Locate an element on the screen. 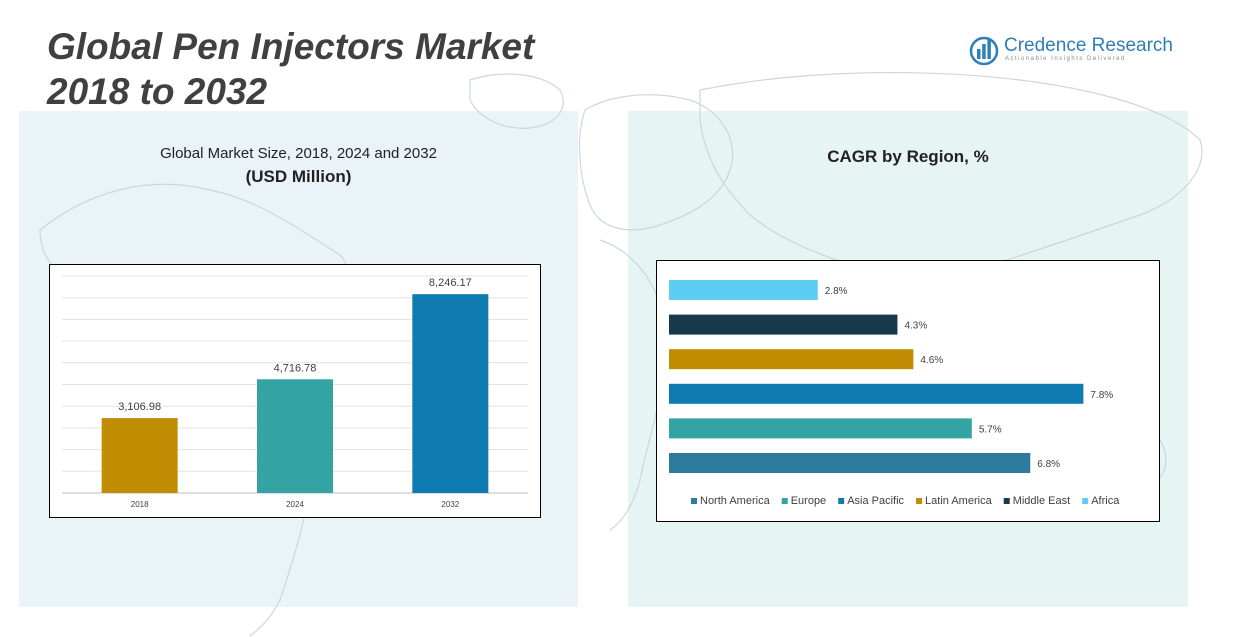 This screenshot has height=637, width=1247. legend-label: Middle East is located at coordinates (1041, 501).